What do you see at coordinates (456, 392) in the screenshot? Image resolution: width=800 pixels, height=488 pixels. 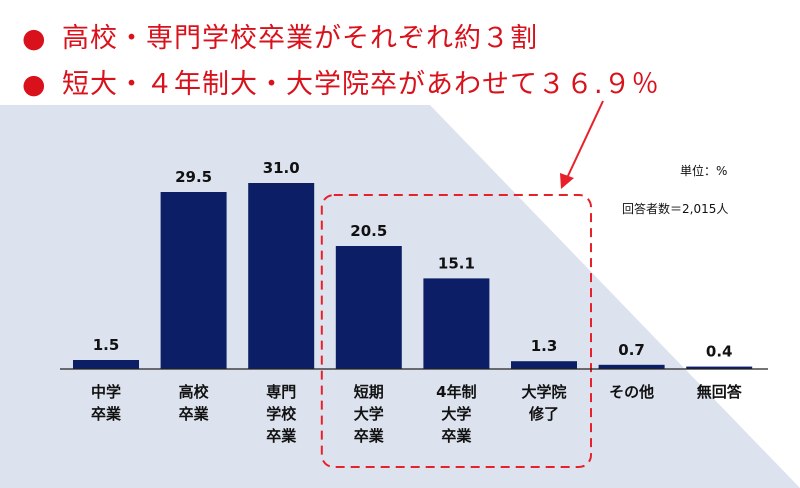 I see `category-label-4-0: 4年制` at bounding box center [456, 392].